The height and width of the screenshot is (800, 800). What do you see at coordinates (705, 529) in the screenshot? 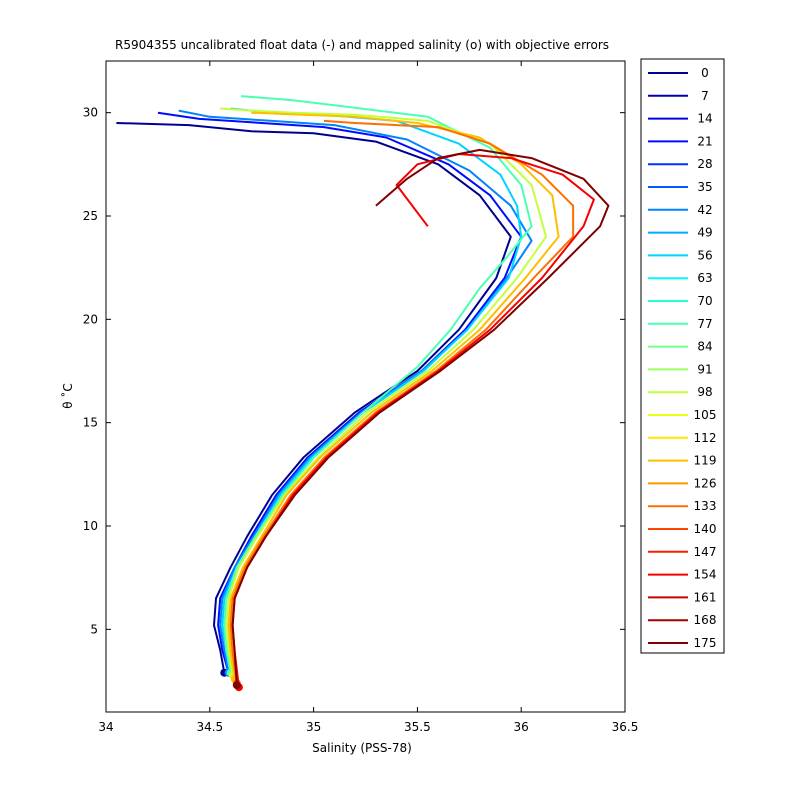
I see `legend-label: 140` at bounding box center [705, 529].